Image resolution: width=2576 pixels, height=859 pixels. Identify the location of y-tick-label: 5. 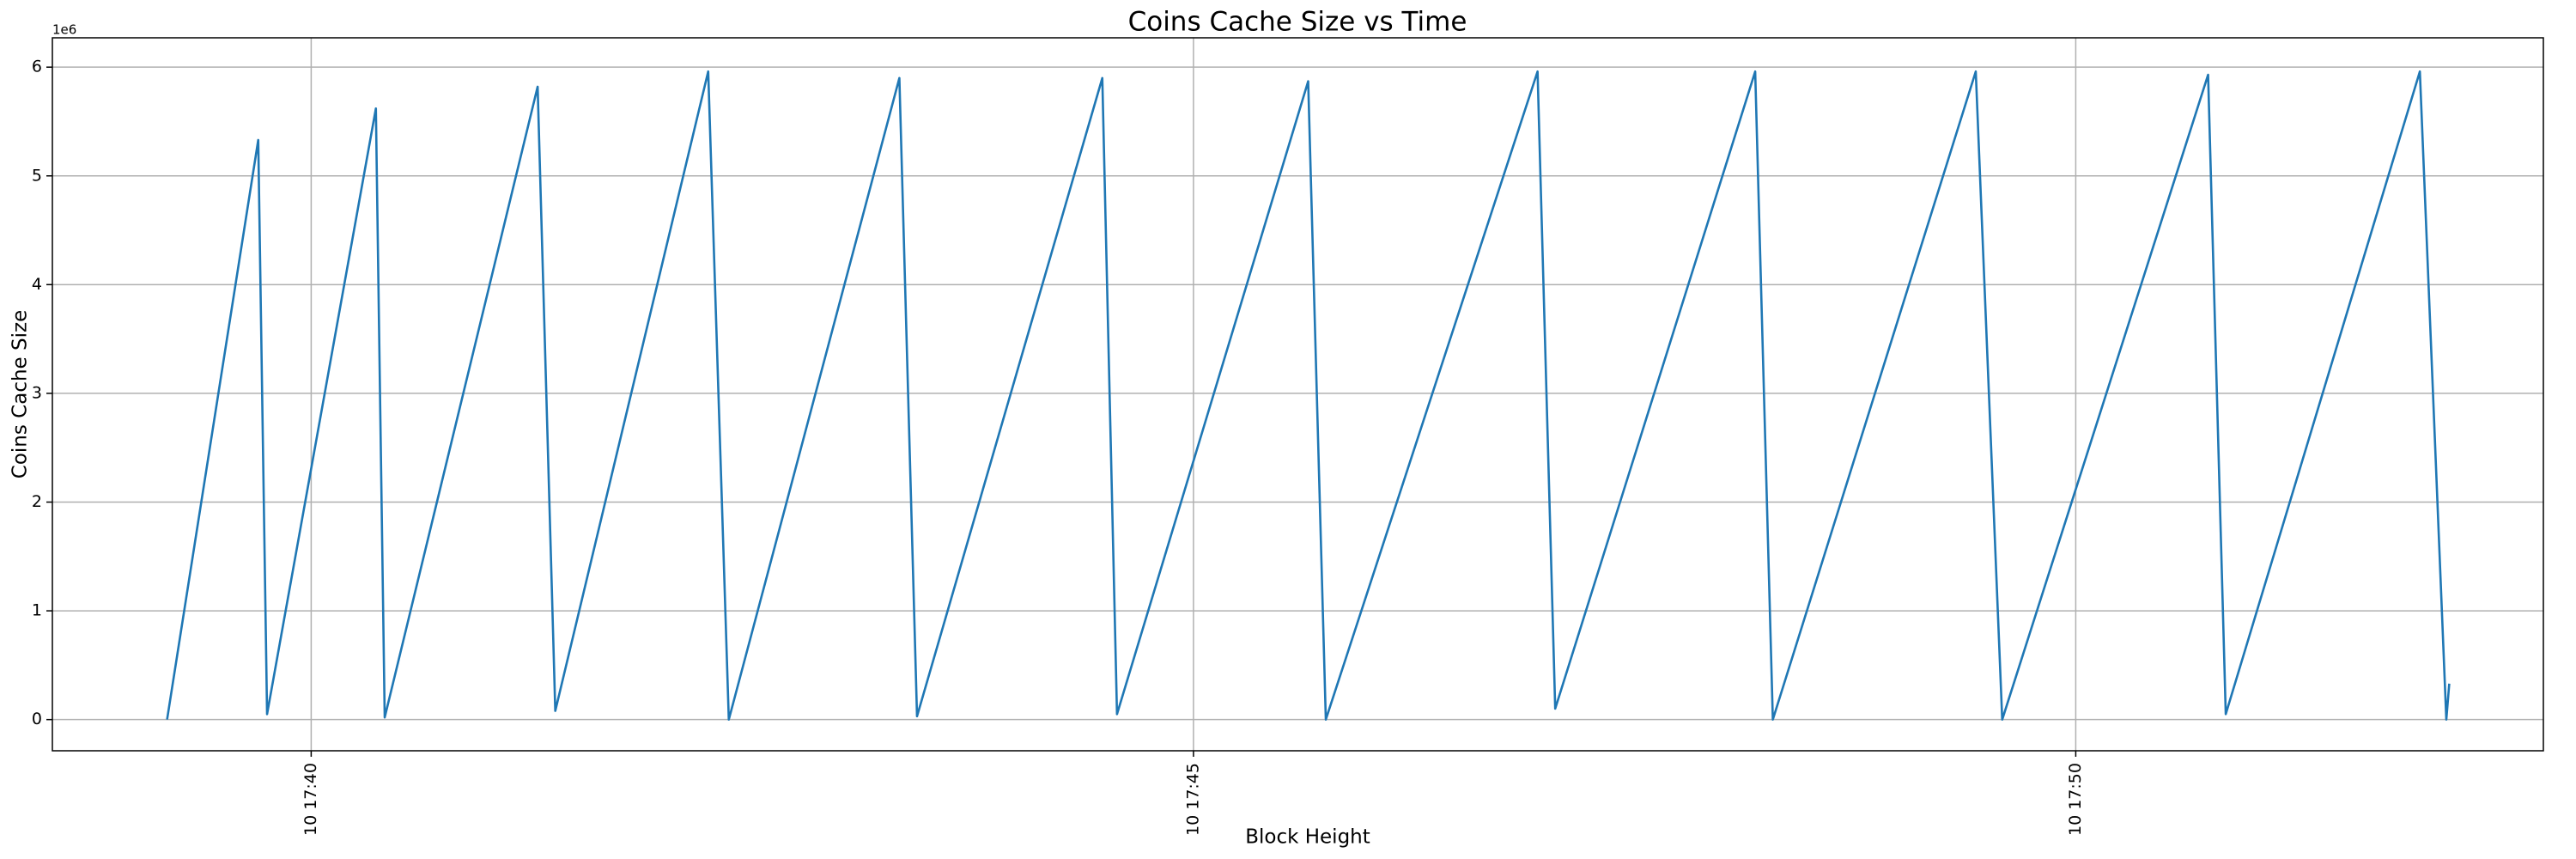
(37, 175).